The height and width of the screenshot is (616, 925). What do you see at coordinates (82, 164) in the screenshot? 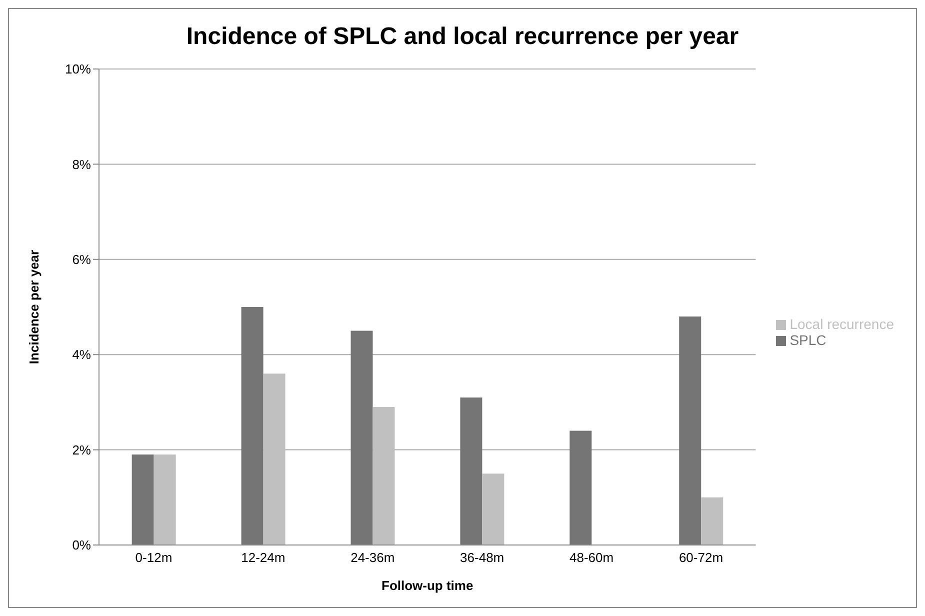
I see `y-tick-label: 8%` at bounding box center [82, 164].